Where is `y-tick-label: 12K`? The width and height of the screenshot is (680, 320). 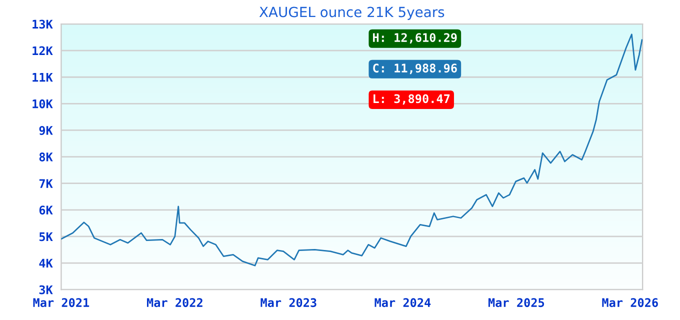 y-tick-label: 12K is located at coordinates (42, 51).